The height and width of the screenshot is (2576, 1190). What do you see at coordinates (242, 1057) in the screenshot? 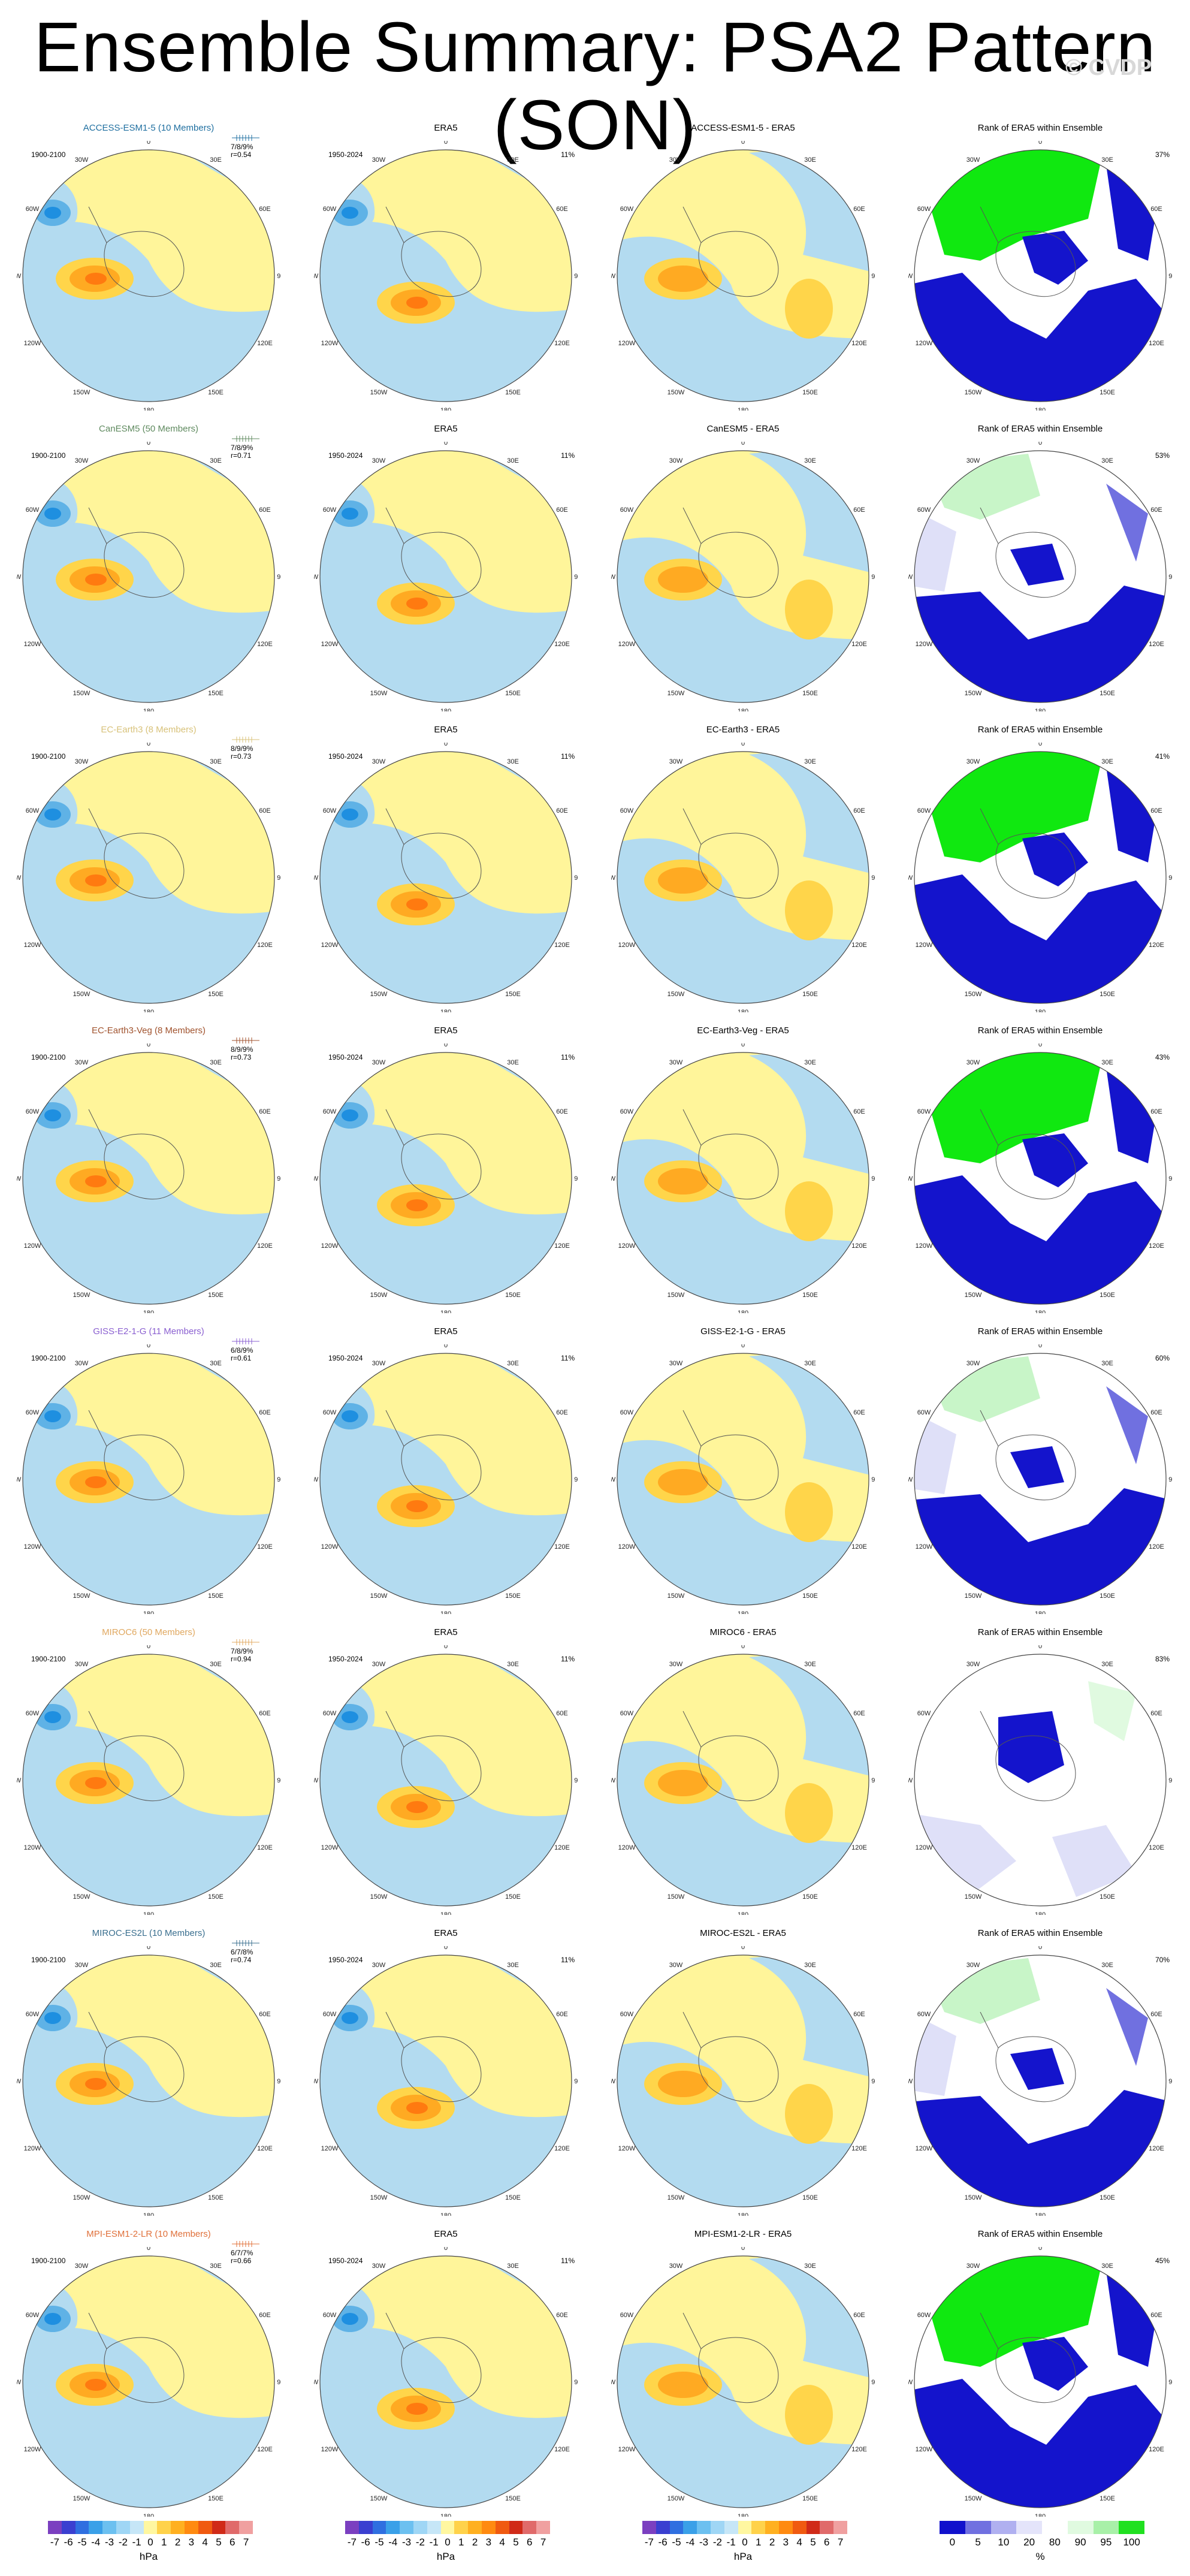
I see `stat-correlation: r=0.73` at bounding box center [242, 1057].